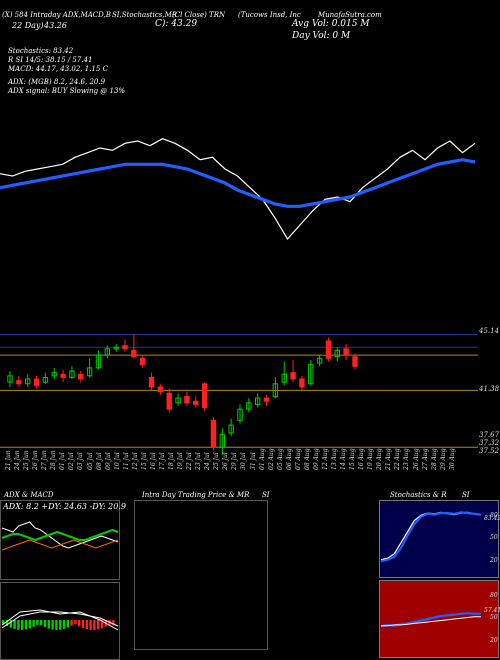 The width and height of the screenshot is (500, 660). I want to click on intraday-panel-si: SI, so click(266, 495).